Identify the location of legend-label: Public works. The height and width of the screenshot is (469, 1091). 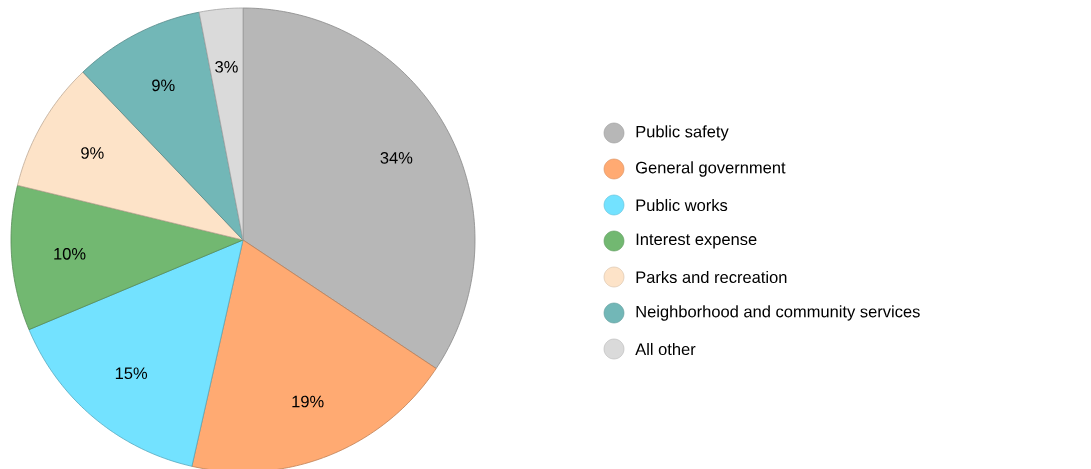
(682, 205).